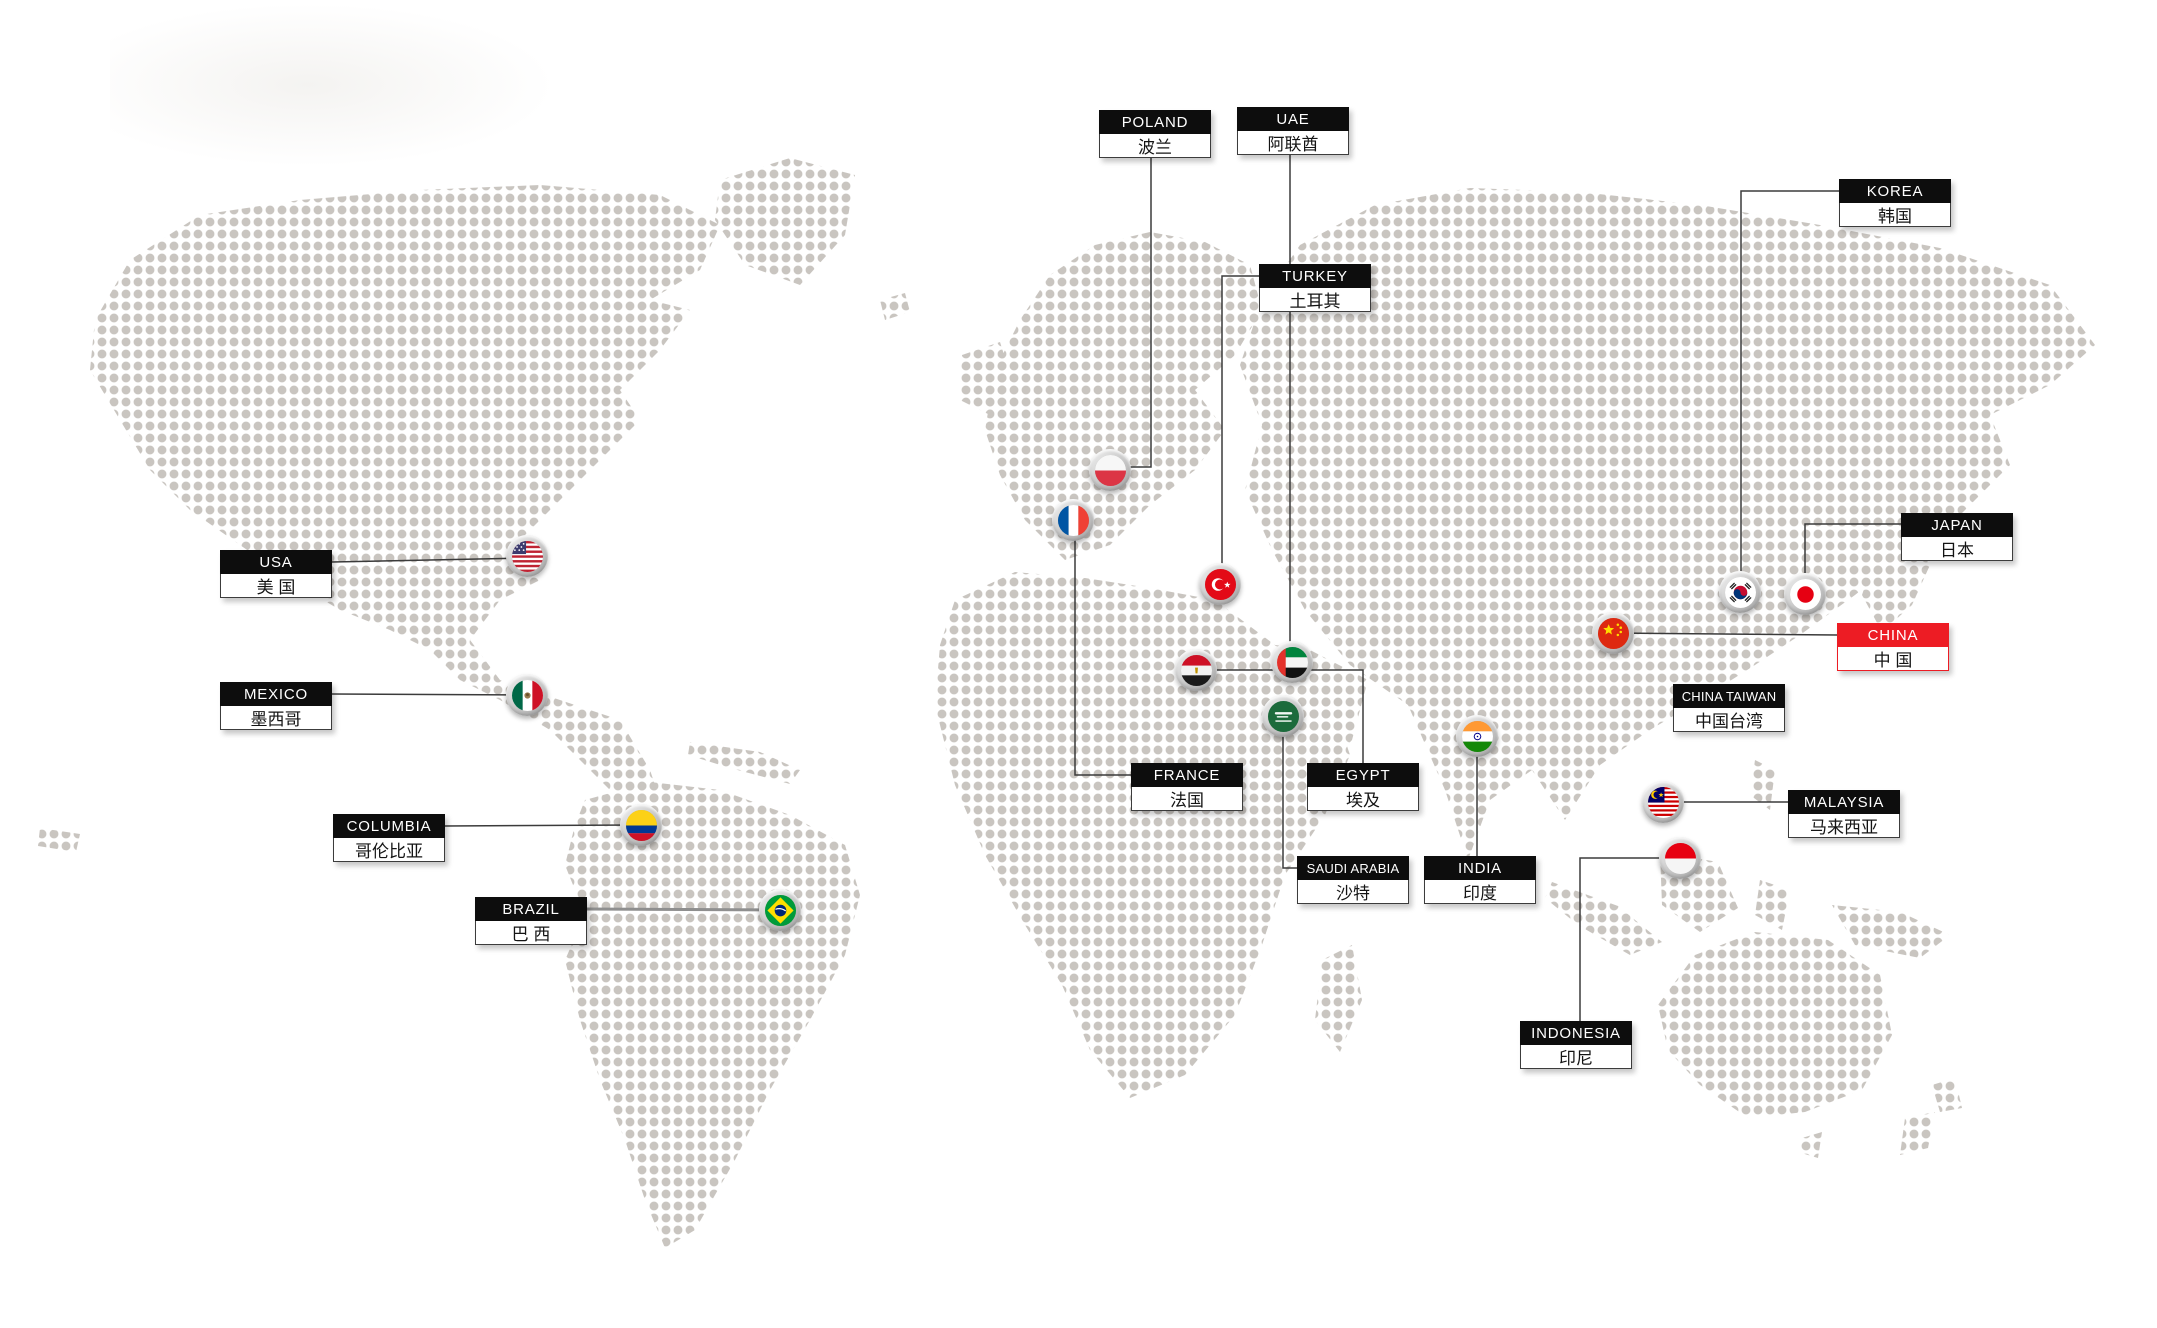 This screenshot has height=1328, width=2157. Describe the element at coordinates (1132, 313) in the screenshot. I see `connector-line-poland` at that location.